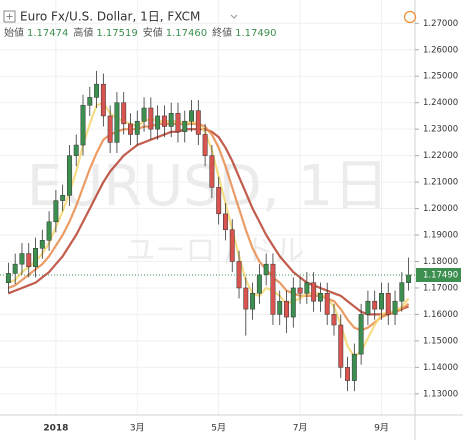  What do you see at coordinates (55, 429) in the screenshot?
I see `x-tick-label: 2018` at bounding box center [55, 429].